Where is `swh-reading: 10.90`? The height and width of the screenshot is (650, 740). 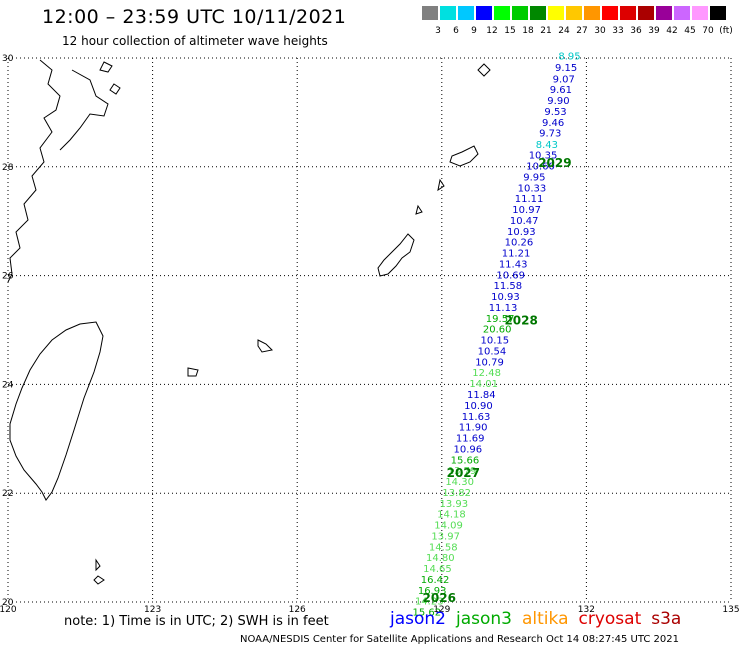
swh-reading: 10.90 is located at coordinates (478, 406).